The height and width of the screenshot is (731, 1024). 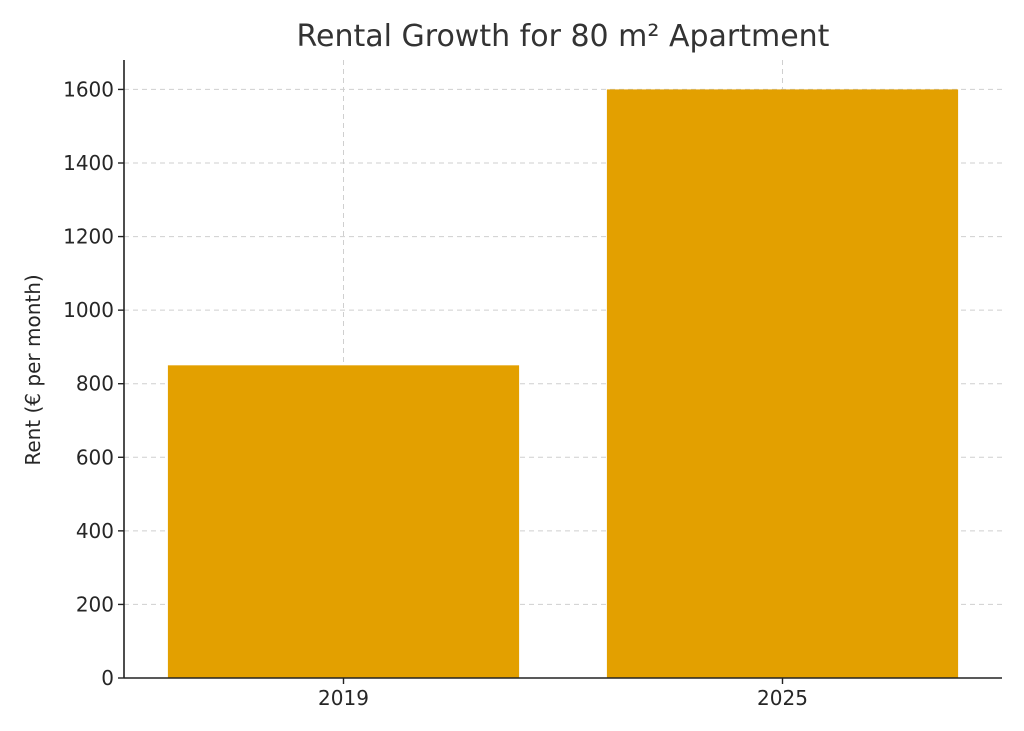 What do you see at coordinates (33, 369) in the screenshot?
I see `y-axis-label: Rent (€ per month)` at bounding box center [33, 369].